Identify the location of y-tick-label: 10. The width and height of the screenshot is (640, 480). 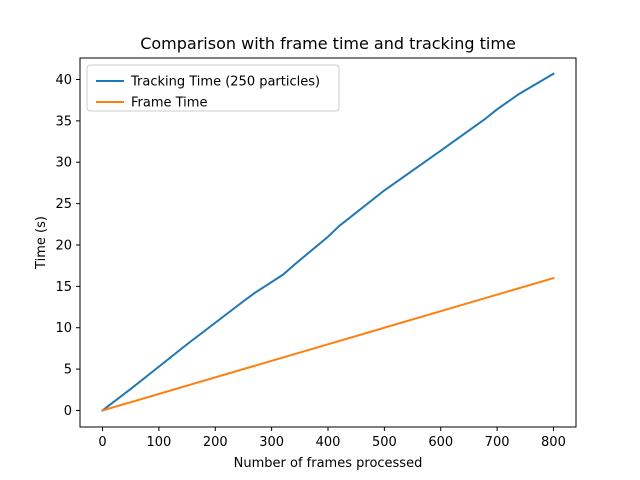
(63, 328).